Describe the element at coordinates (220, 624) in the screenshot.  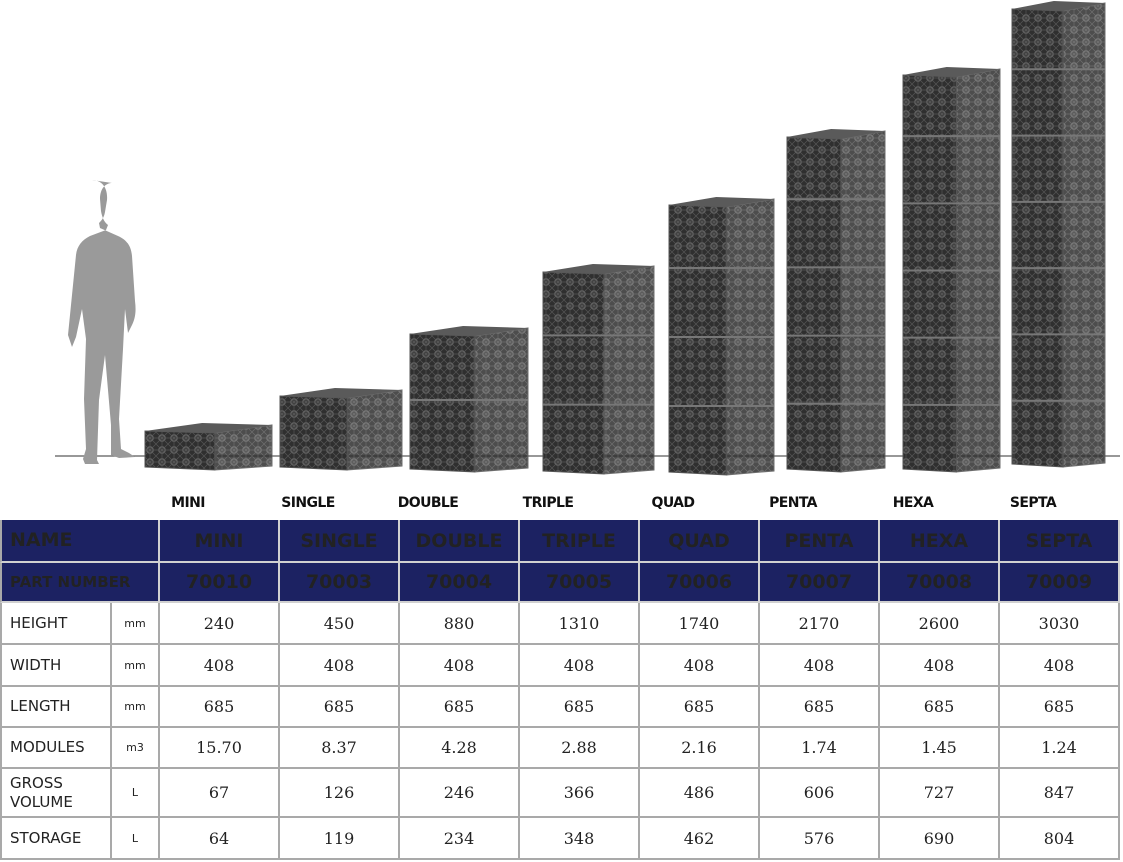
I see `value-cell: 240` at that location.